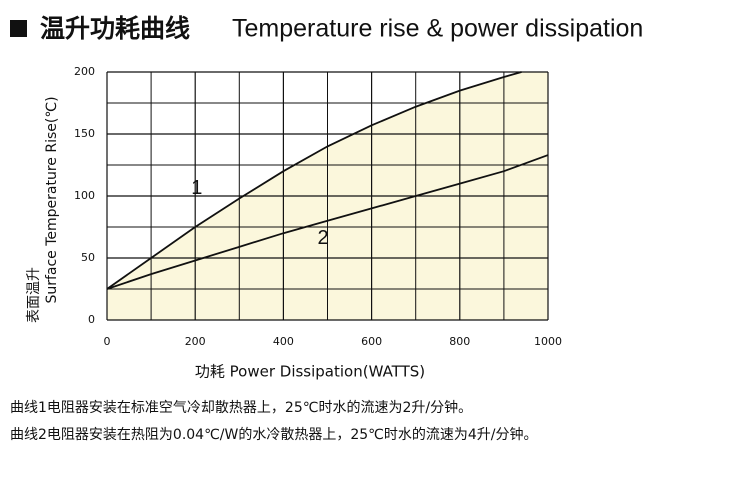 The width and height of the screenshot is (729, 480). I want to click on title-icon, so click(18, 28).